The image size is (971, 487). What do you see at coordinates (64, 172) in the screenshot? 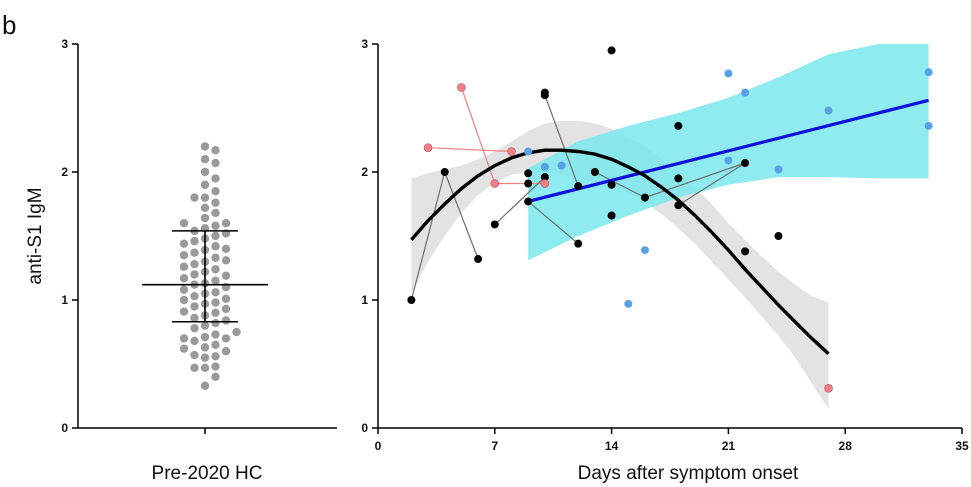
I see `left-y-tick-label: 2` at bounding box center [64, 172].